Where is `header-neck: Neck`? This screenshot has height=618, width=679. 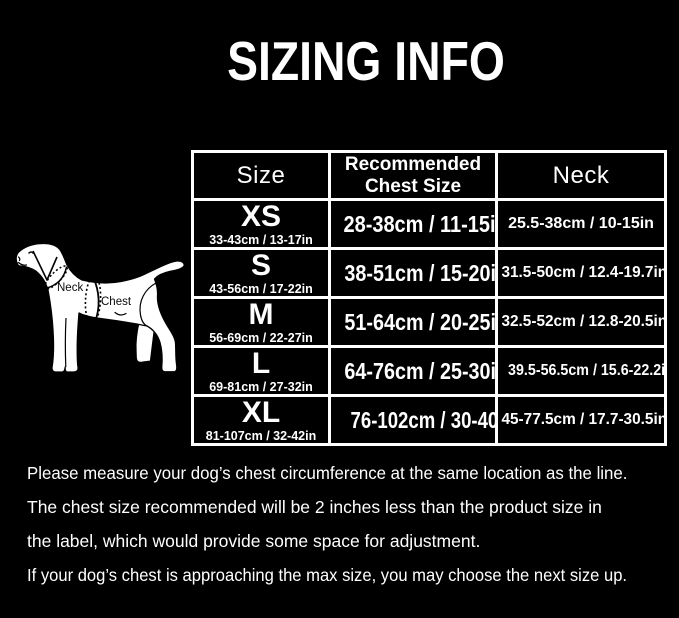
header-neck: Neck is located at coordinates (581, 175).